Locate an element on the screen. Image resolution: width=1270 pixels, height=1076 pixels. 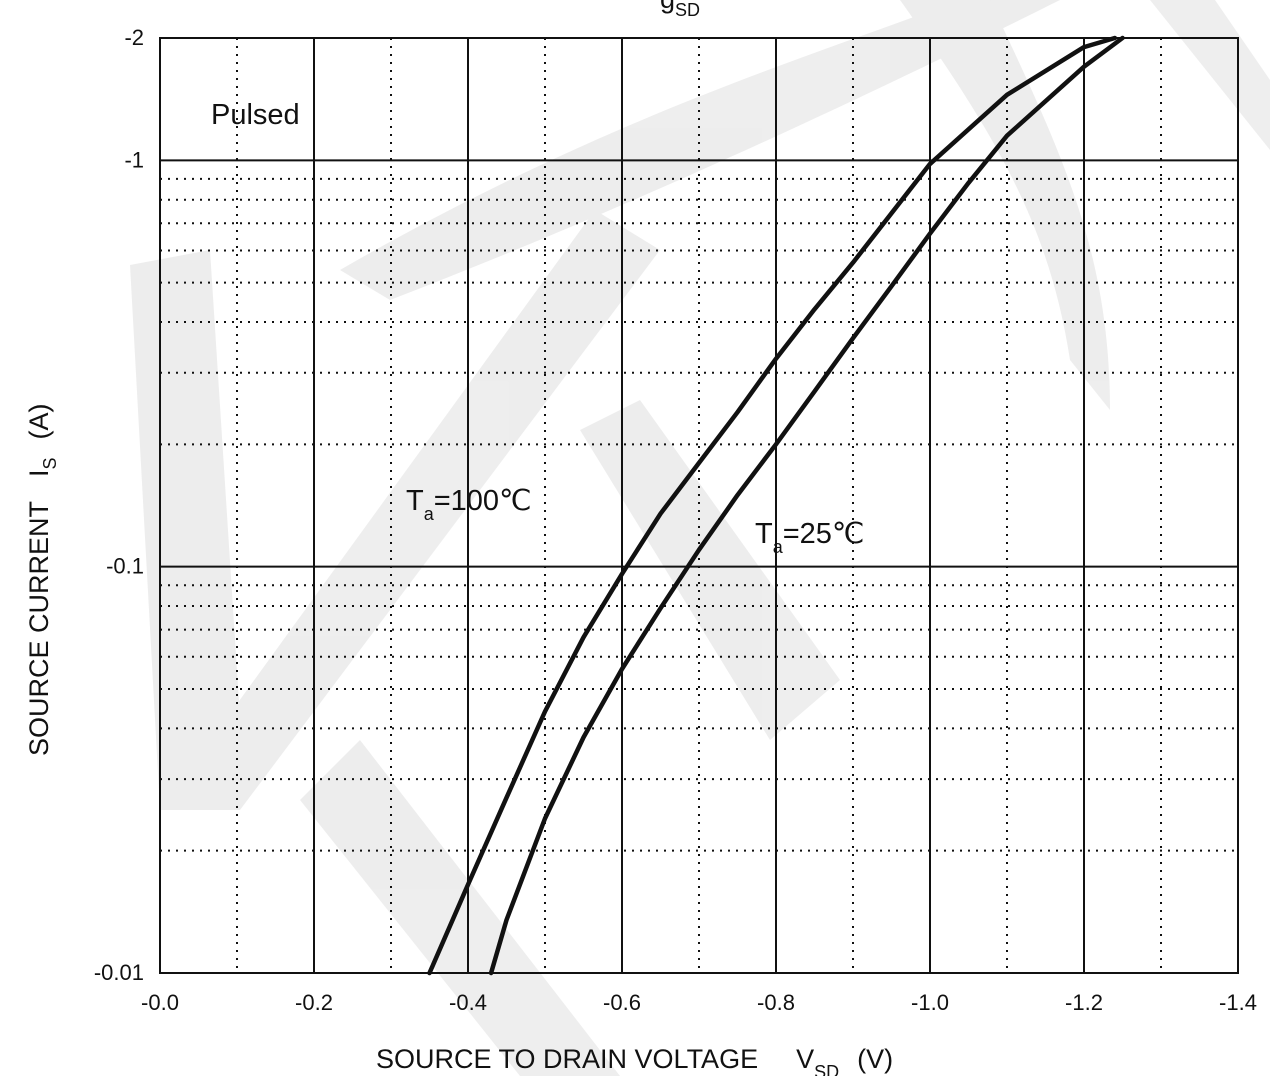
x-axis-title: SOURCE TO DRAIN VOLTAGE VSD (V) is located at coordinates (634, 1060).